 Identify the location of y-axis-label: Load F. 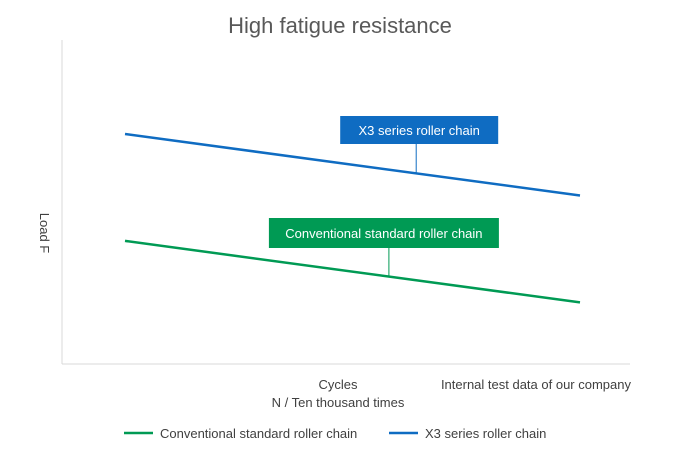
(44, 233).